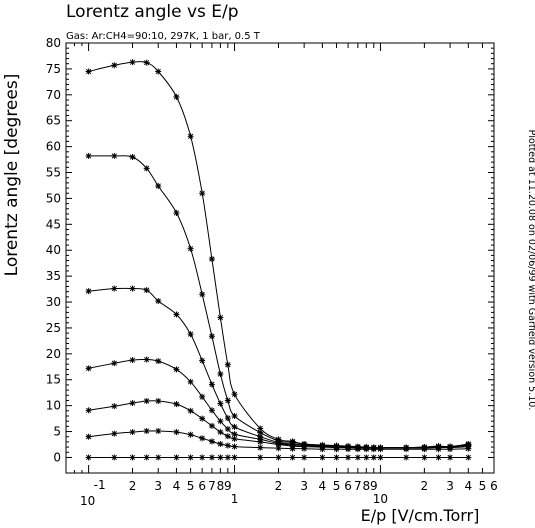 This screenshot has width=535, height=528. What do you see at coordinates (279, 486) in the screenshot?
I see `x-tick-label: 2` at bounding box center [279, 486].